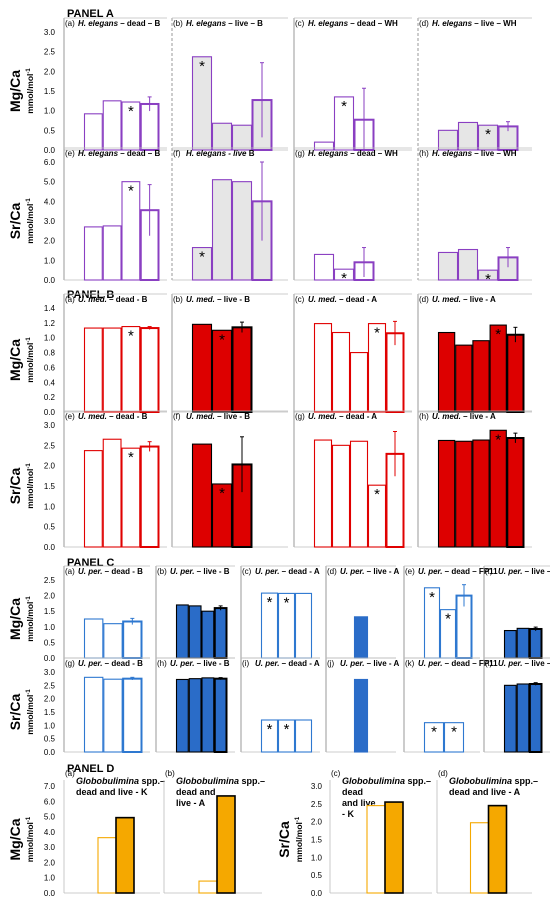 Image resolution: width=550 pixels, height=908 pixels. Describe the element at coordinates (90, 769) in the screenshot. I see `panel-title: PANEL D` at that location.